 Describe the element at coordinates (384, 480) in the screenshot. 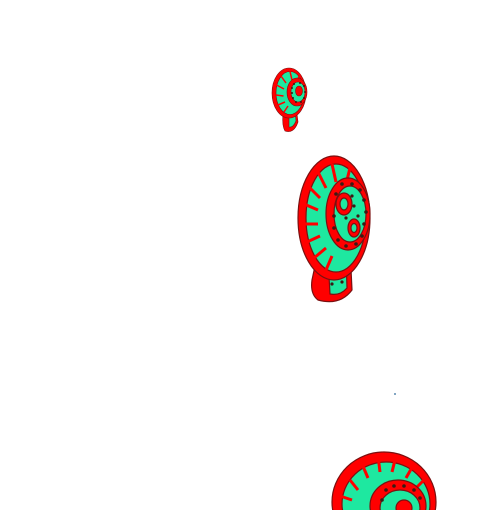

I see `snail-shell-bottom-icon` at that location.